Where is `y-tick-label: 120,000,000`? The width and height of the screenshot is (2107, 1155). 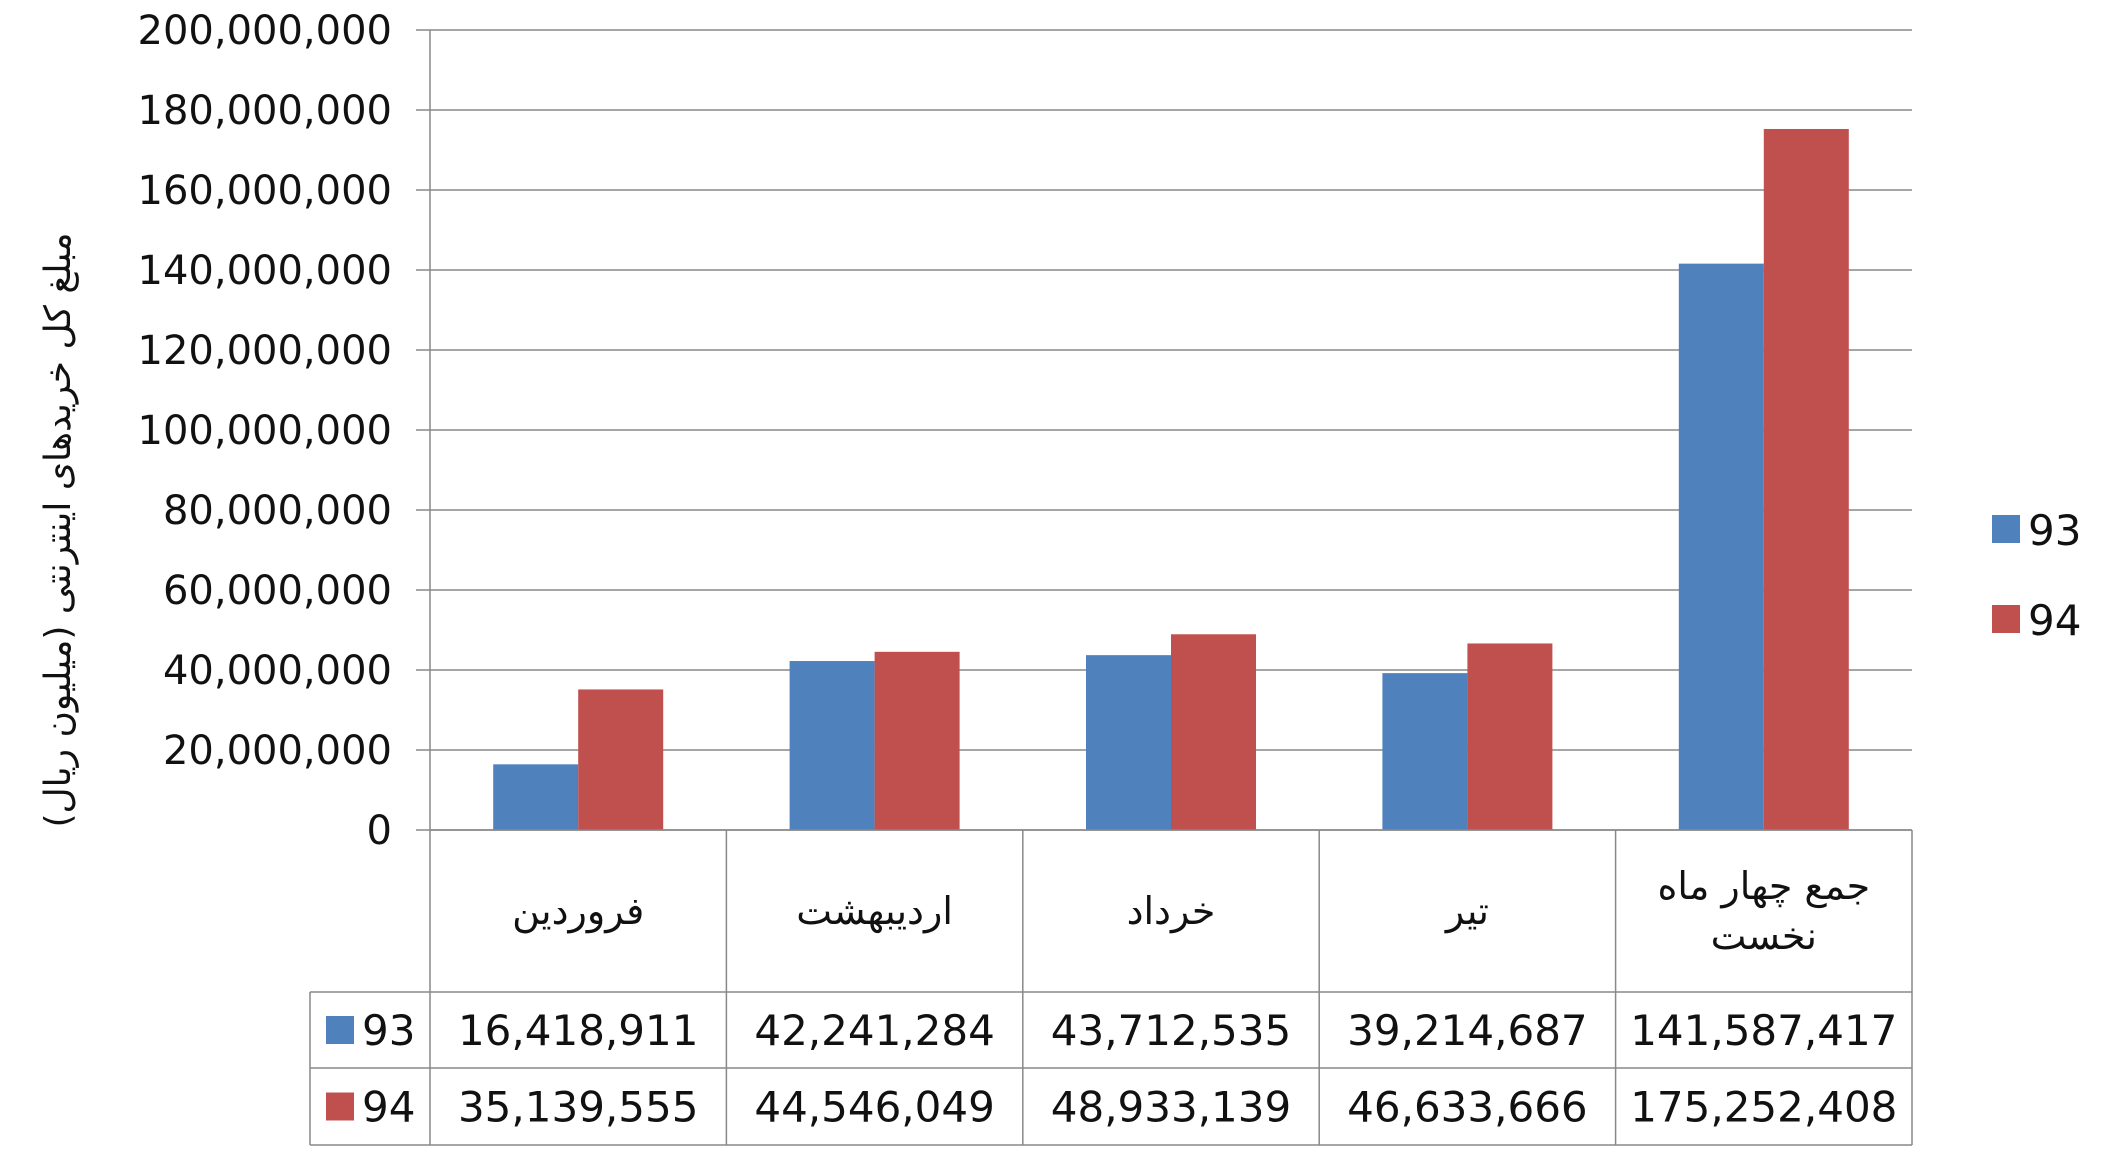 y-tick-label: 120,000,000 is located at coordinates (265, 351).